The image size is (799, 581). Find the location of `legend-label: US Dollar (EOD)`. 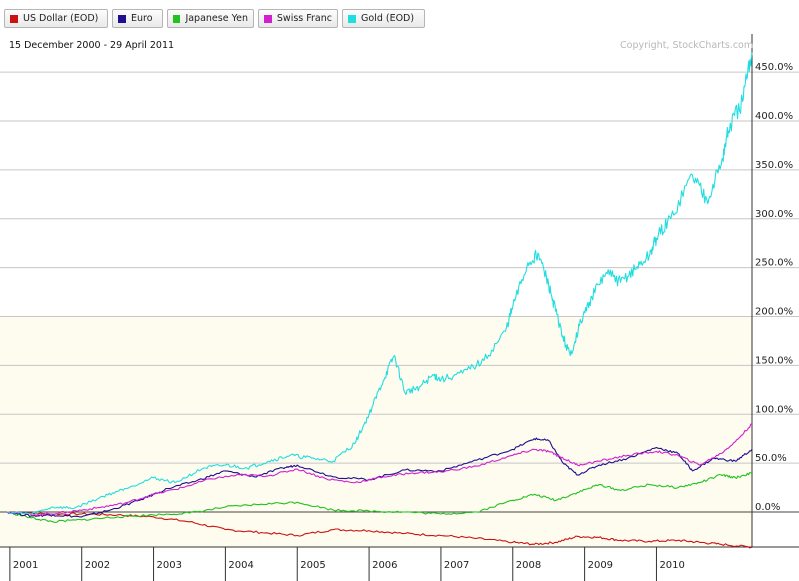

legend-label: US Dollar (EOD) is located at coordinates (61, 18).